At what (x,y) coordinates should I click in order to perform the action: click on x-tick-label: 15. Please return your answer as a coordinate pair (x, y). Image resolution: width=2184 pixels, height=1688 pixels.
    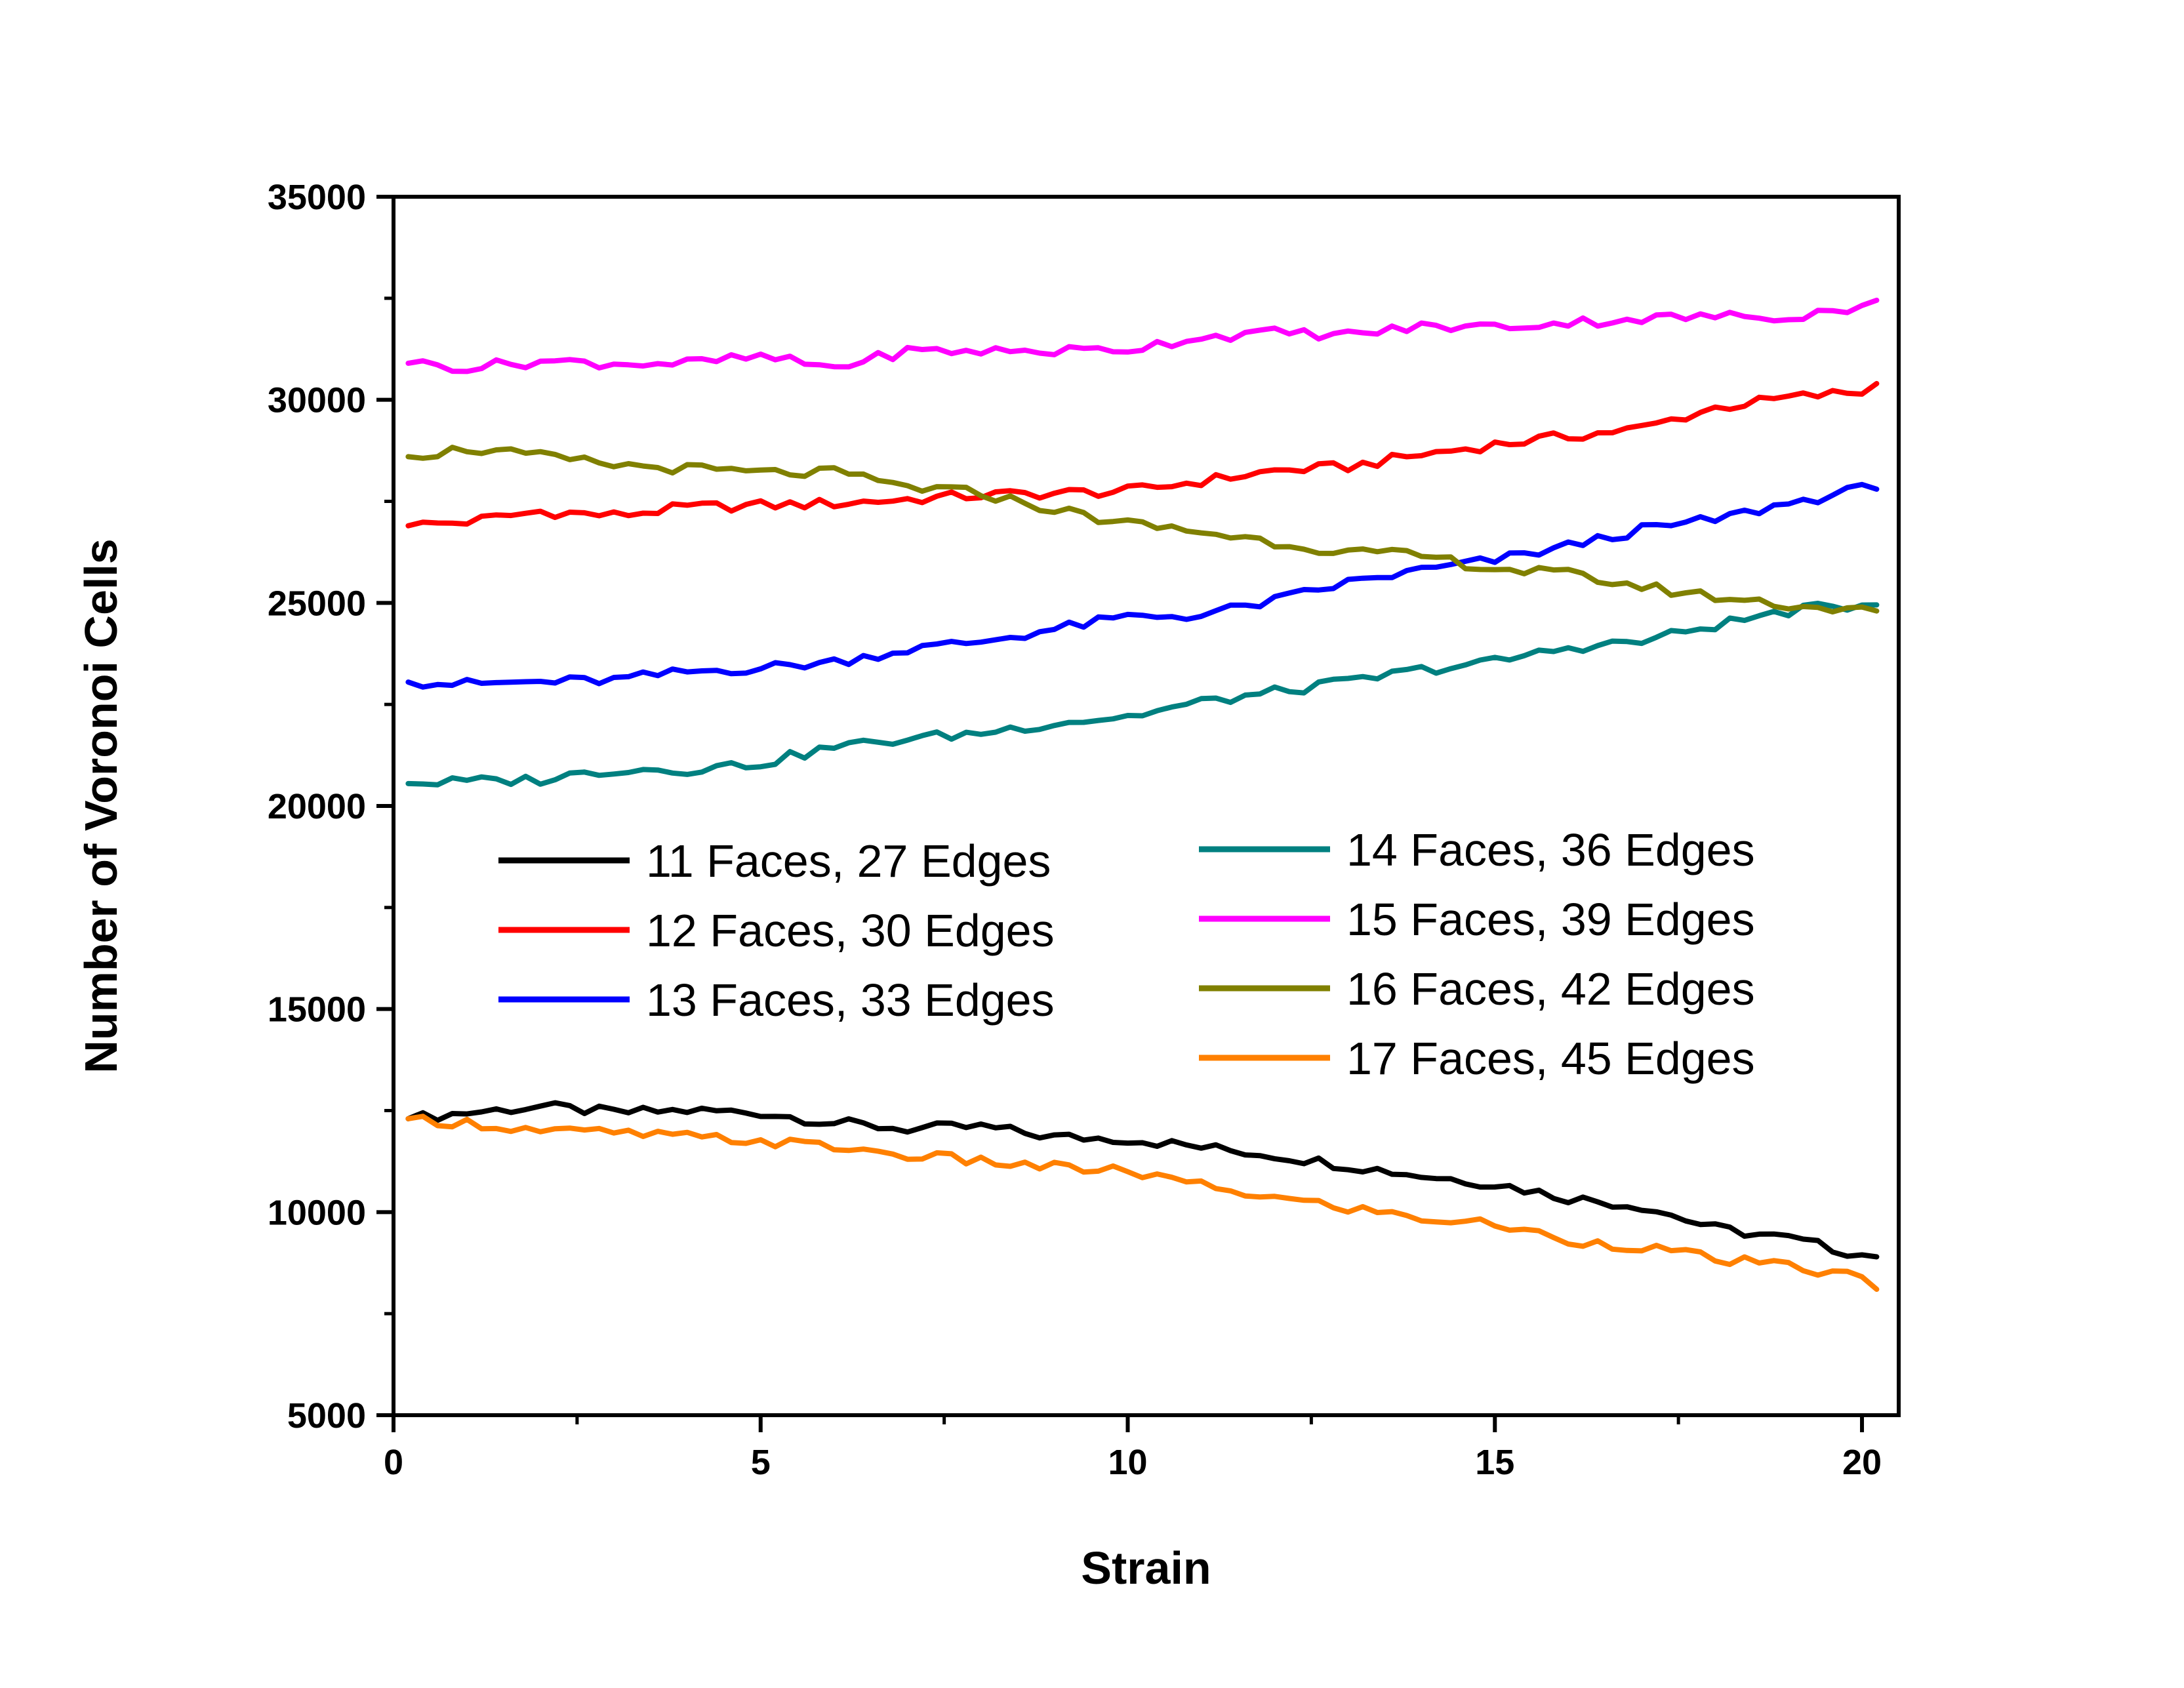
    Looking at the image, I should click on (1494, 1462).